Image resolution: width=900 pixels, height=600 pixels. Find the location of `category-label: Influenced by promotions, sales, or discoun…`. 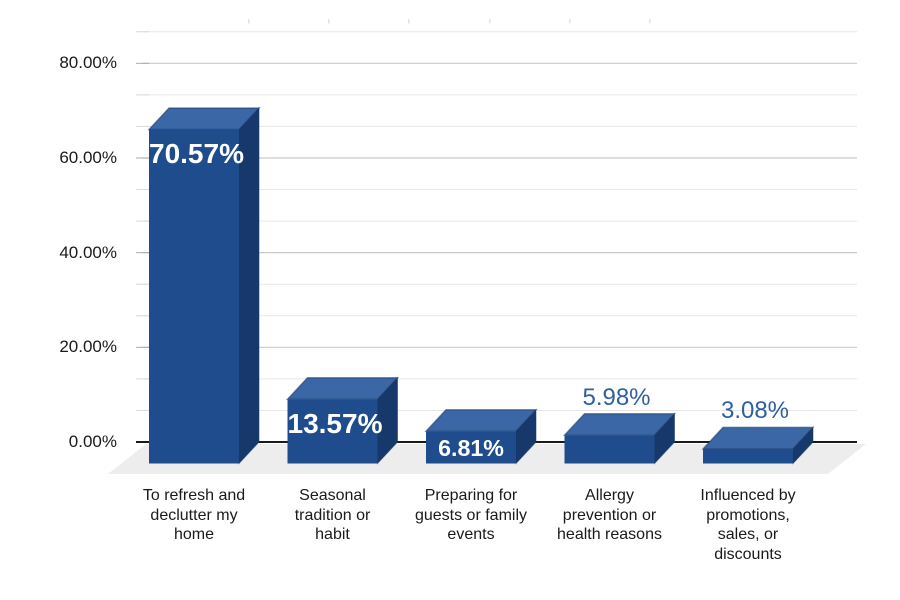

category-label: Influenced by promotions, sales, or discoun… is located at coordinates (748, 525).